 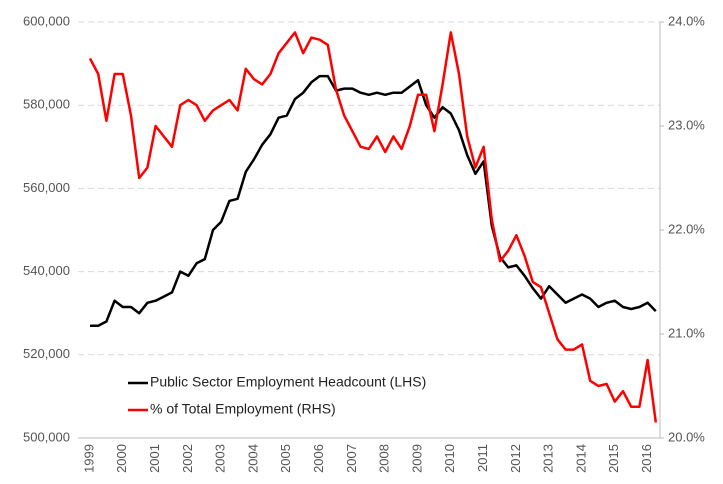 What do you see at coordinates (88, 458) in the screenshot?
I see `x-tick-label: 1999` at bounding box center [88, 458].